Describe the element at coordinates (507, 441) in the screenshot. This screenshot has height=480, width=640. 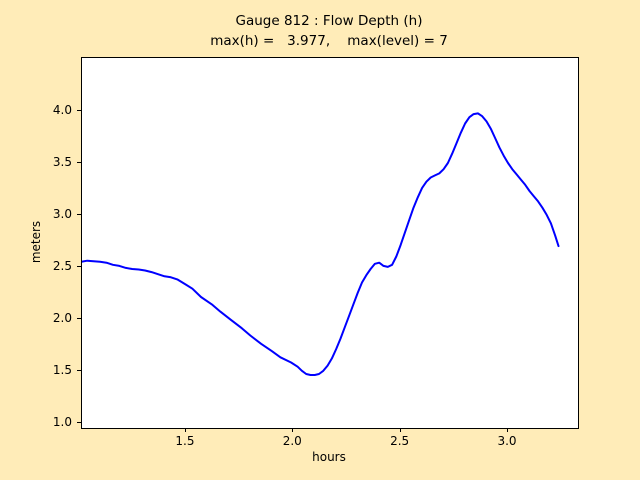
I see `x-tick-label: 3.0` at that location.